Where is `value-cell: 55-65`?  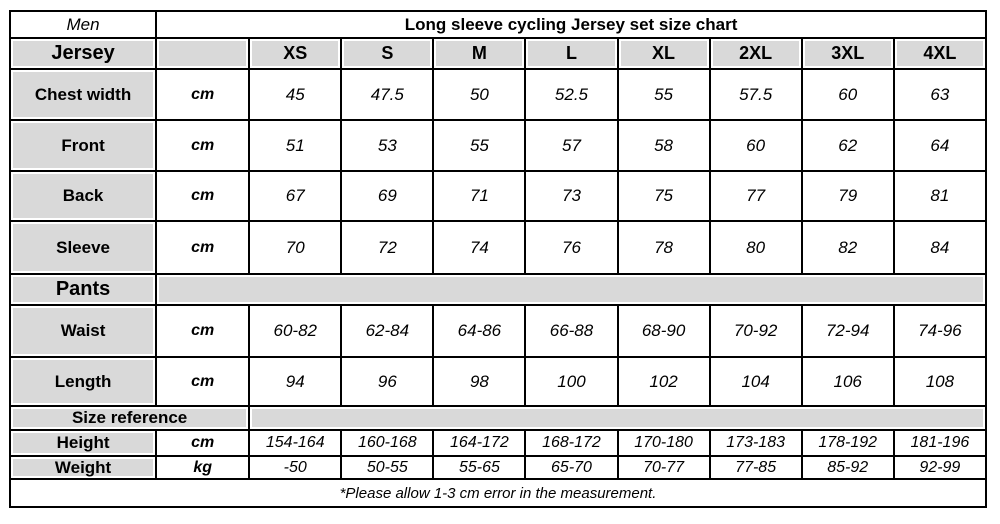
value-cell: 55-65 is located at coordinates (479, 467).